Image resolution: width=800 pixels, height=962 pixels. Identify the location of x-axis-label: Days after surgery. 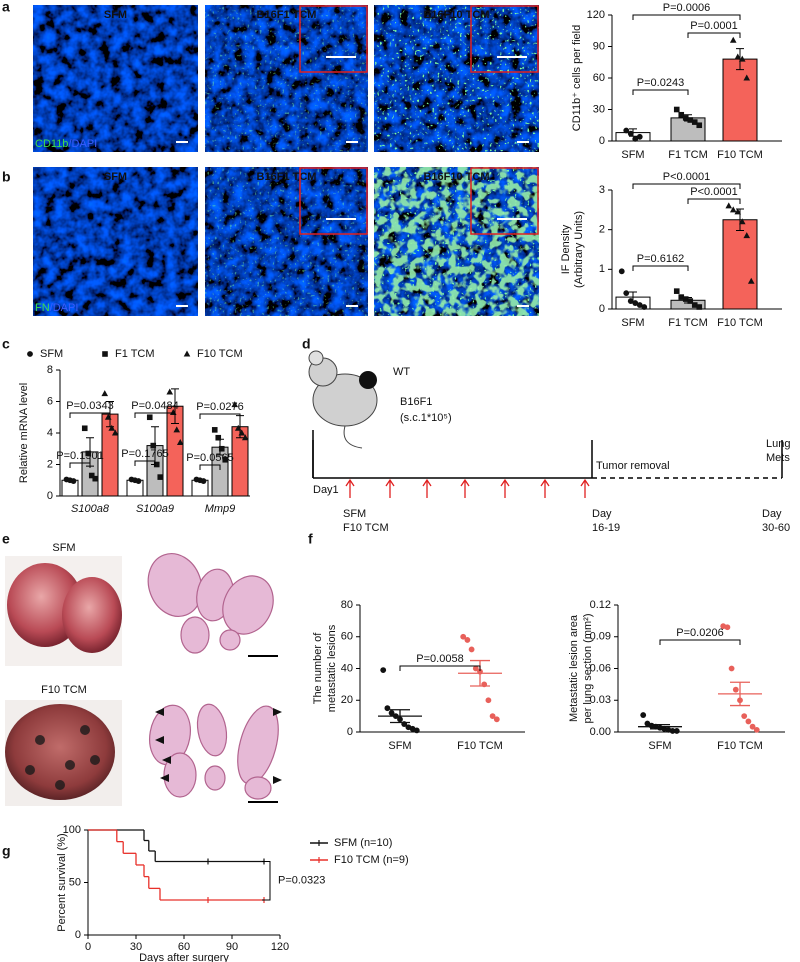
(184, 957).